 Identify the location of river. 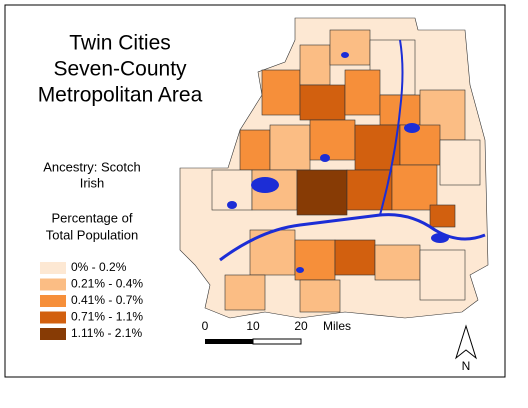
(391, 127).